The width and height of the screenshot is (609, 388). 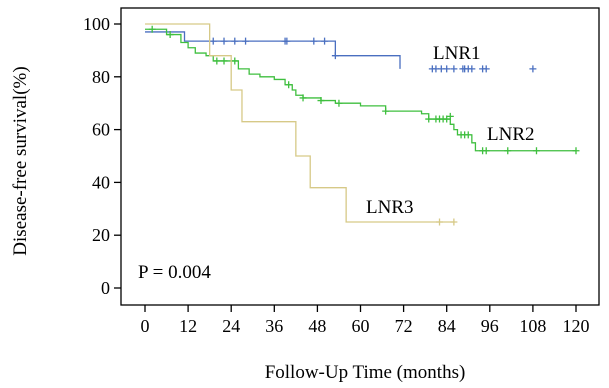 I want to click on x-tick-label: 96, so click(x=490, y=326).